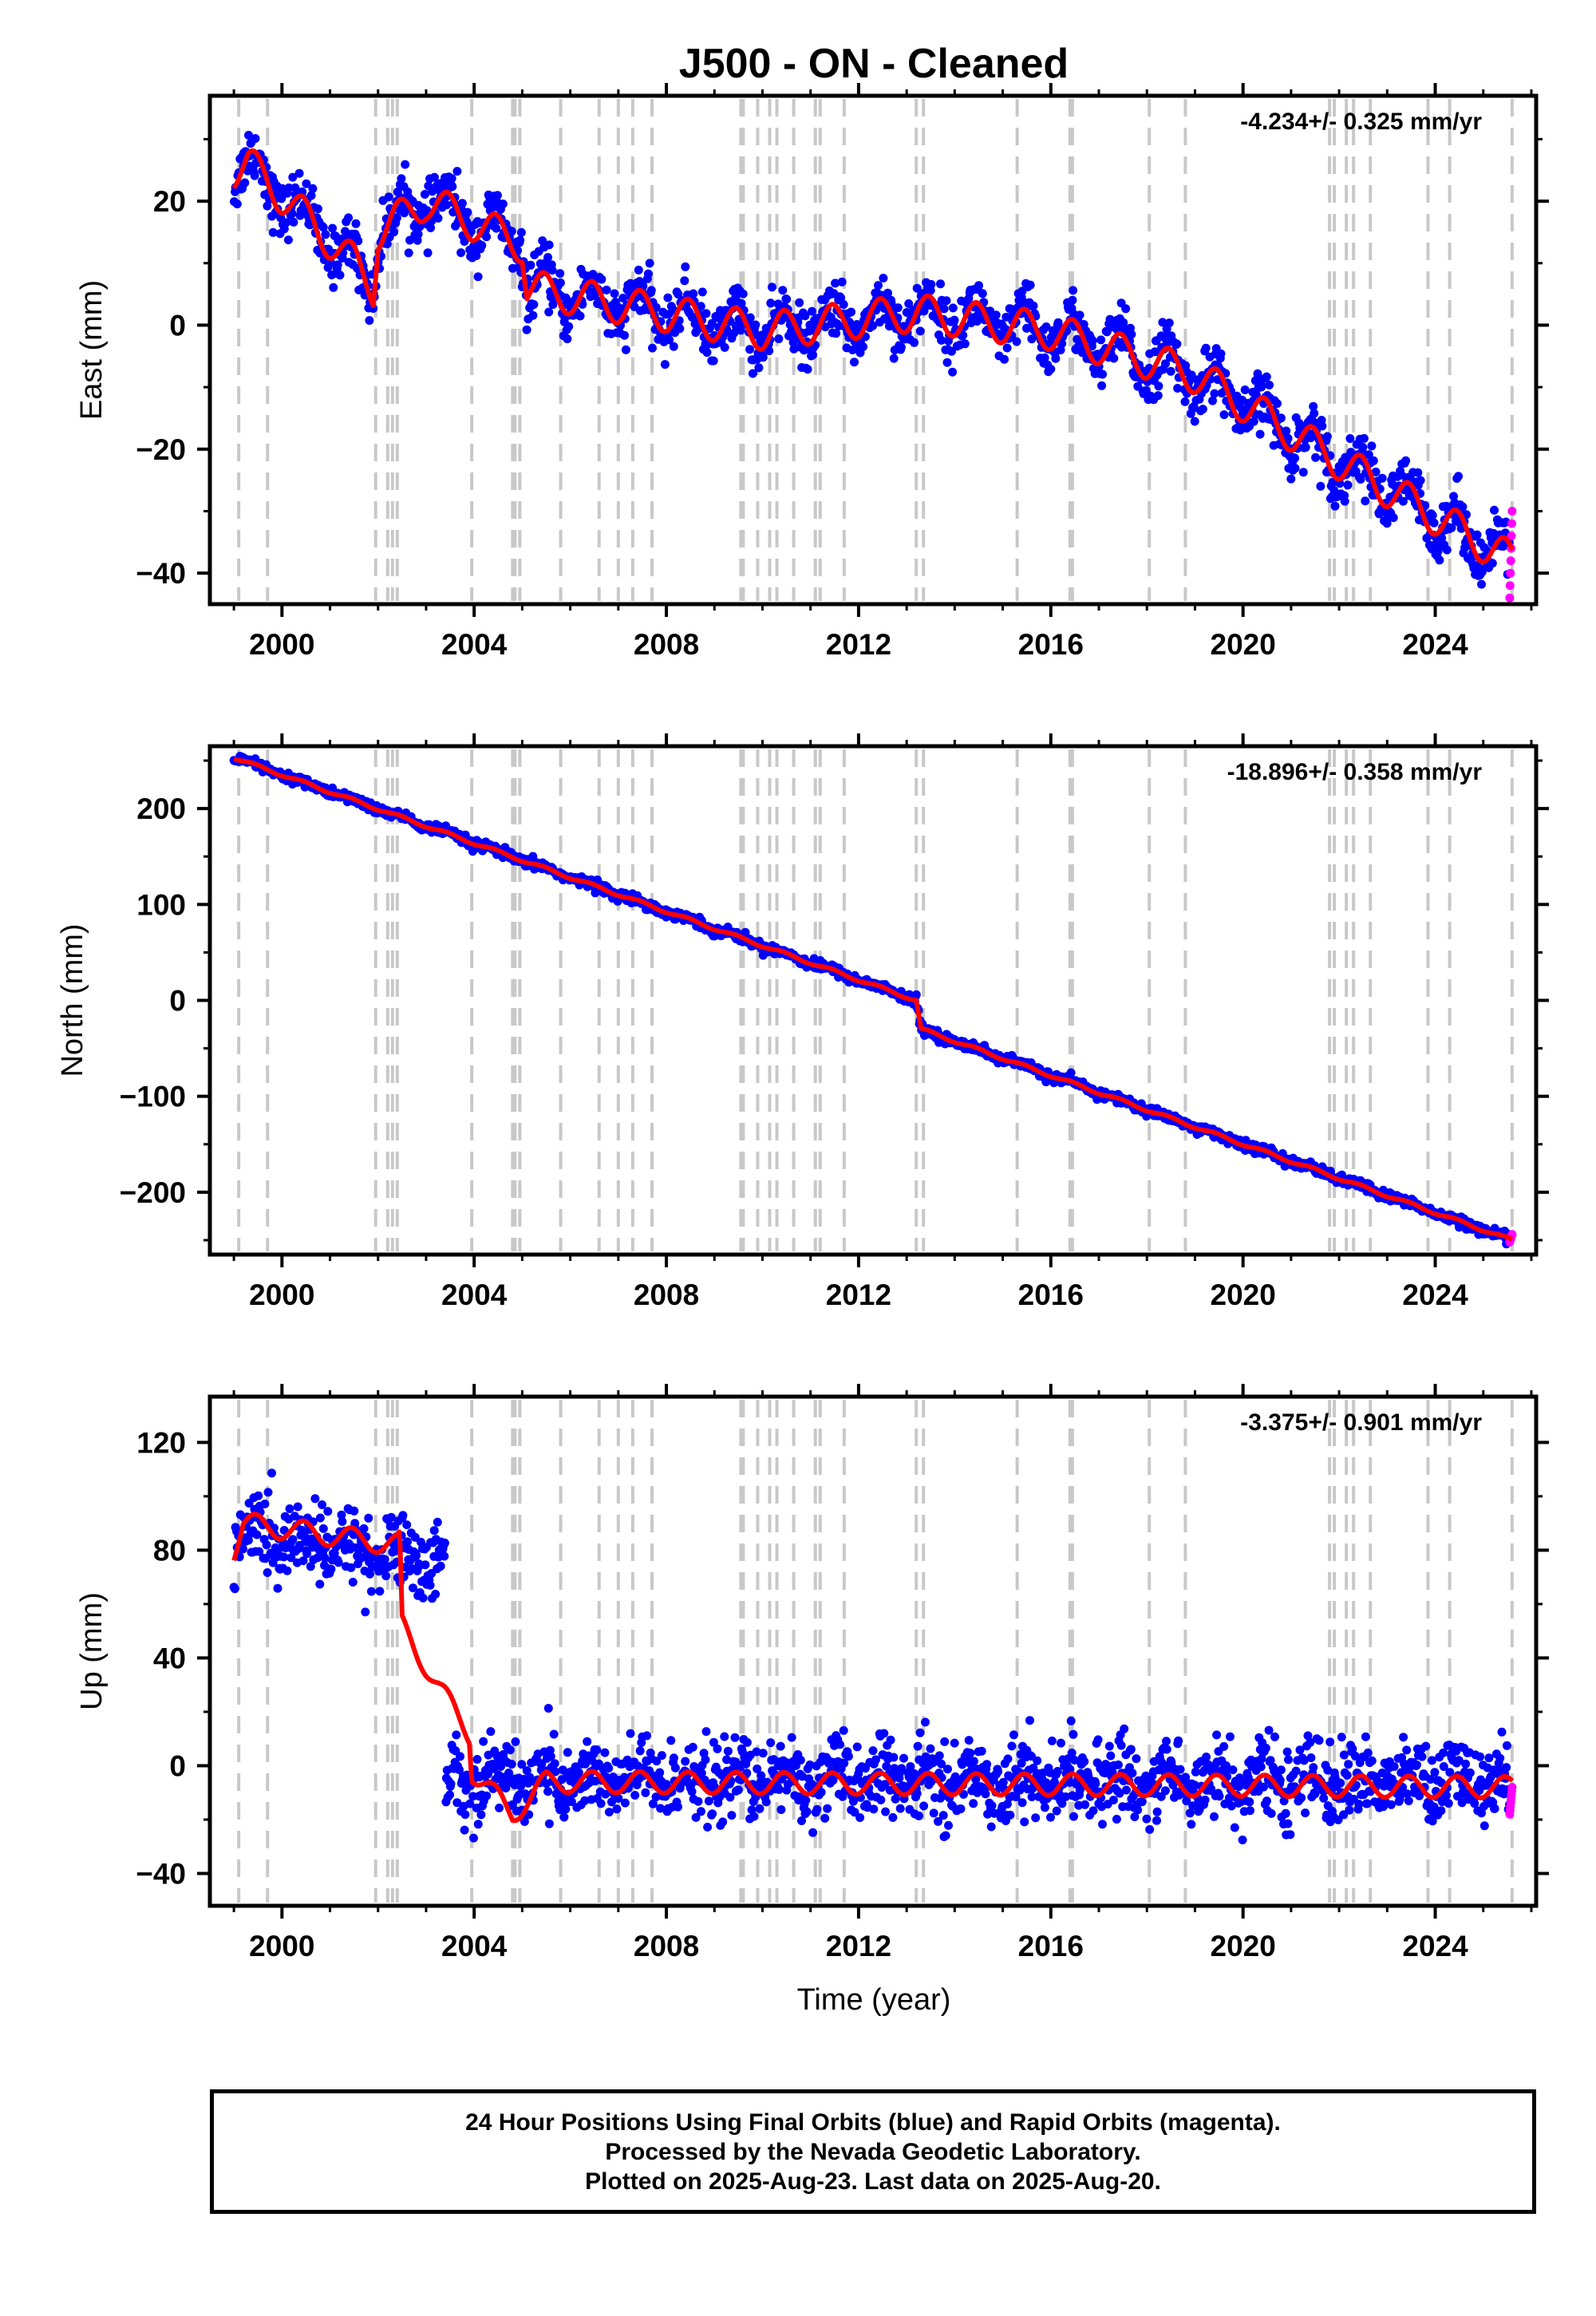 Image resolution: width=1596 pixels, height=2316 pixels. Describe the element at coordinates (1361, 122) in the screenshot. I see `velocity-label: -4.234+/- 0.325 mm/yr` at that location.